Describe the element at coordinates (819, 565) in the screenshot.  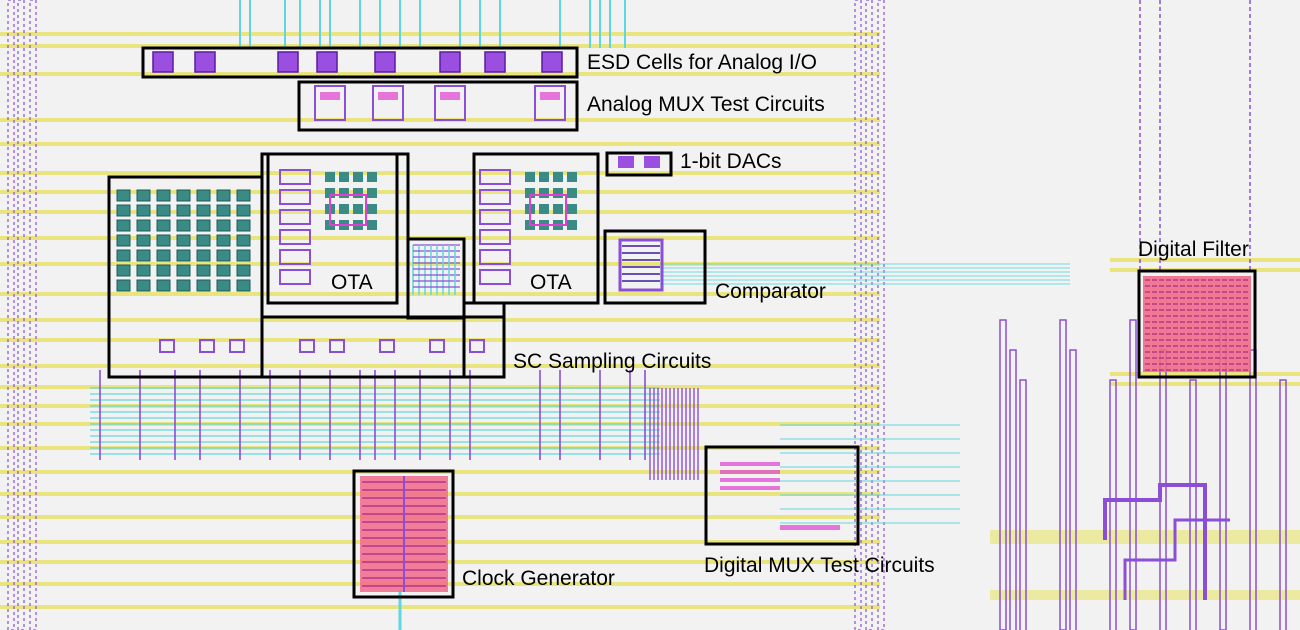
I see `label-digital-mux: Digital MUX Test Circuits` at that location.